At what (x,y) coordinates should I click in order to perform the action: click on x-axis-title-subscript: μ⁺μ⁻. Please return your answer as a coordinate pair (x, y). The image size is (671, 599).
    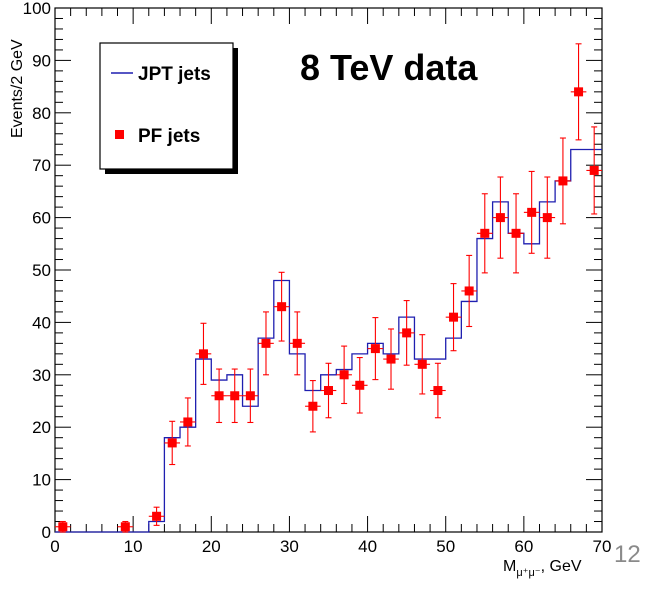
    Looking at the image, I should click on (528, 573).